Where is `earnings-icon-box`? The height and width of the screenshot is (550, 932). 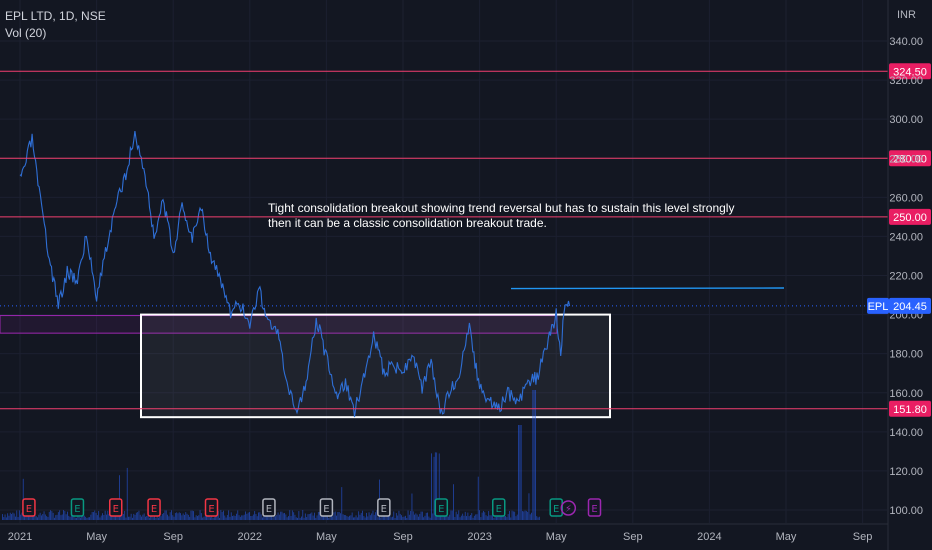
earnings-icon-box is located at coordinates (441, 507).